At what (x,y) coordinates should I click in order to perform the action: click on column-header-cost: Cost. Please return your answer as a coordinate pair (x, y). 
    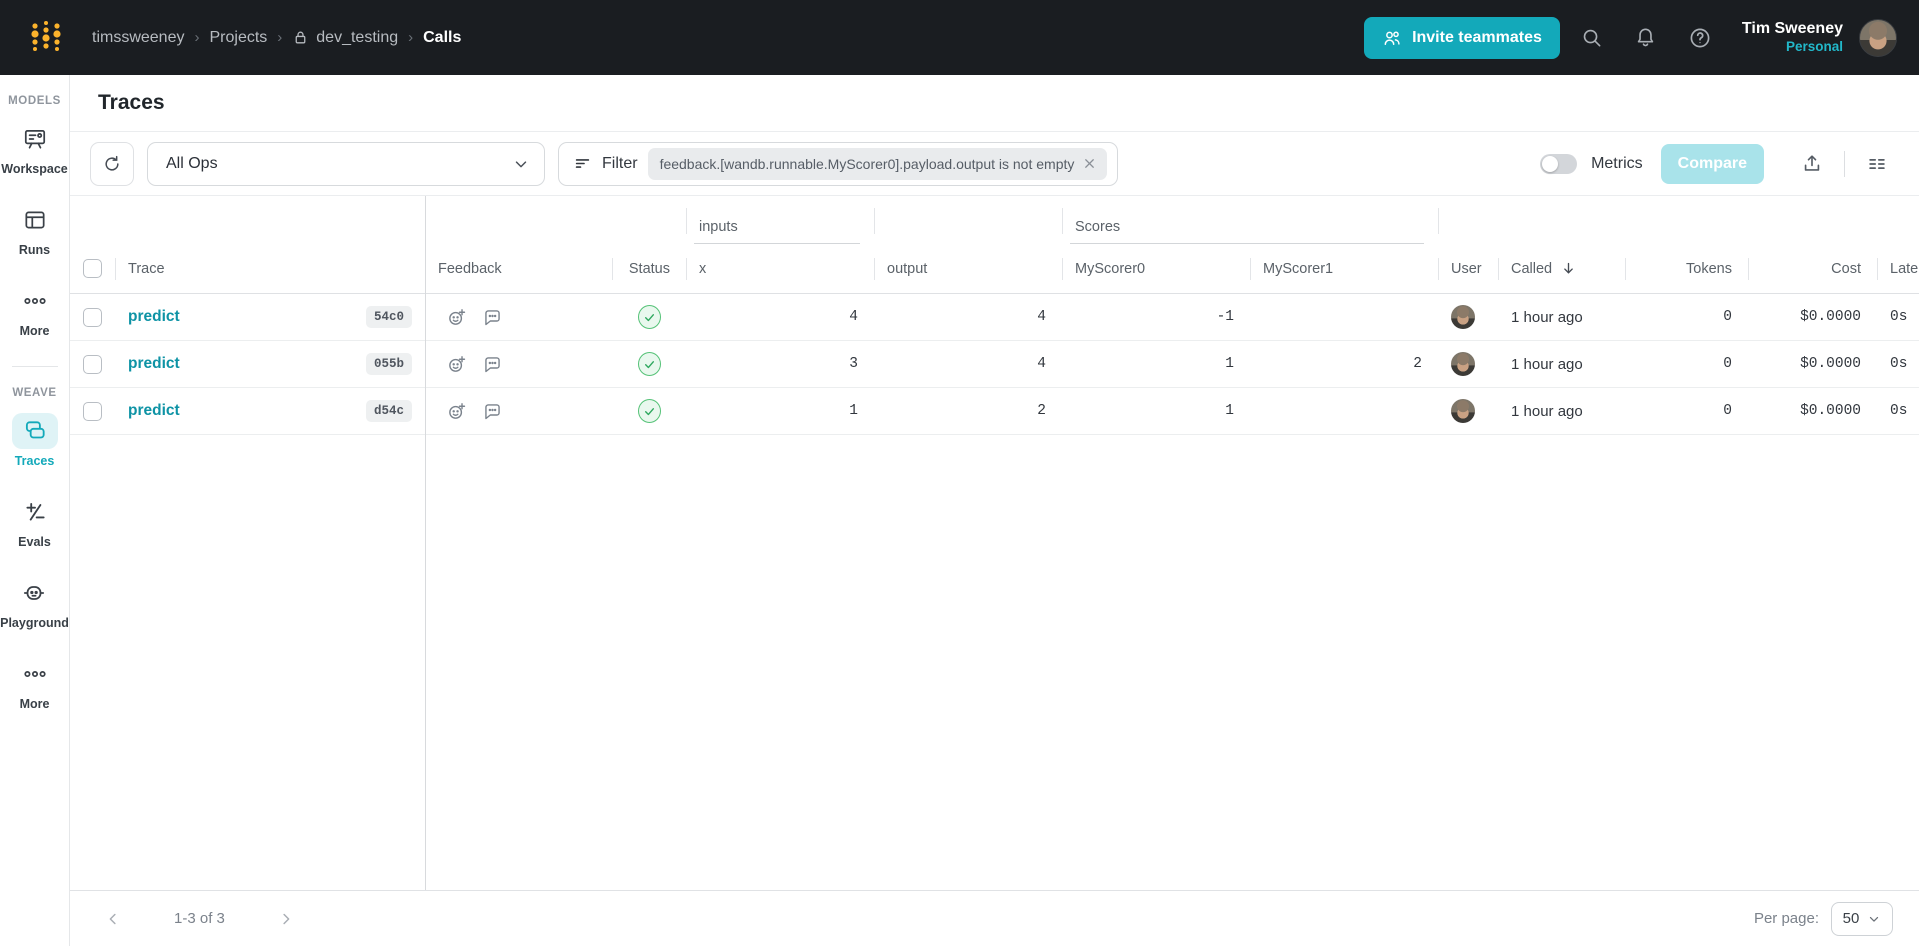
    Looking at the image, I should click on (1812, 268).